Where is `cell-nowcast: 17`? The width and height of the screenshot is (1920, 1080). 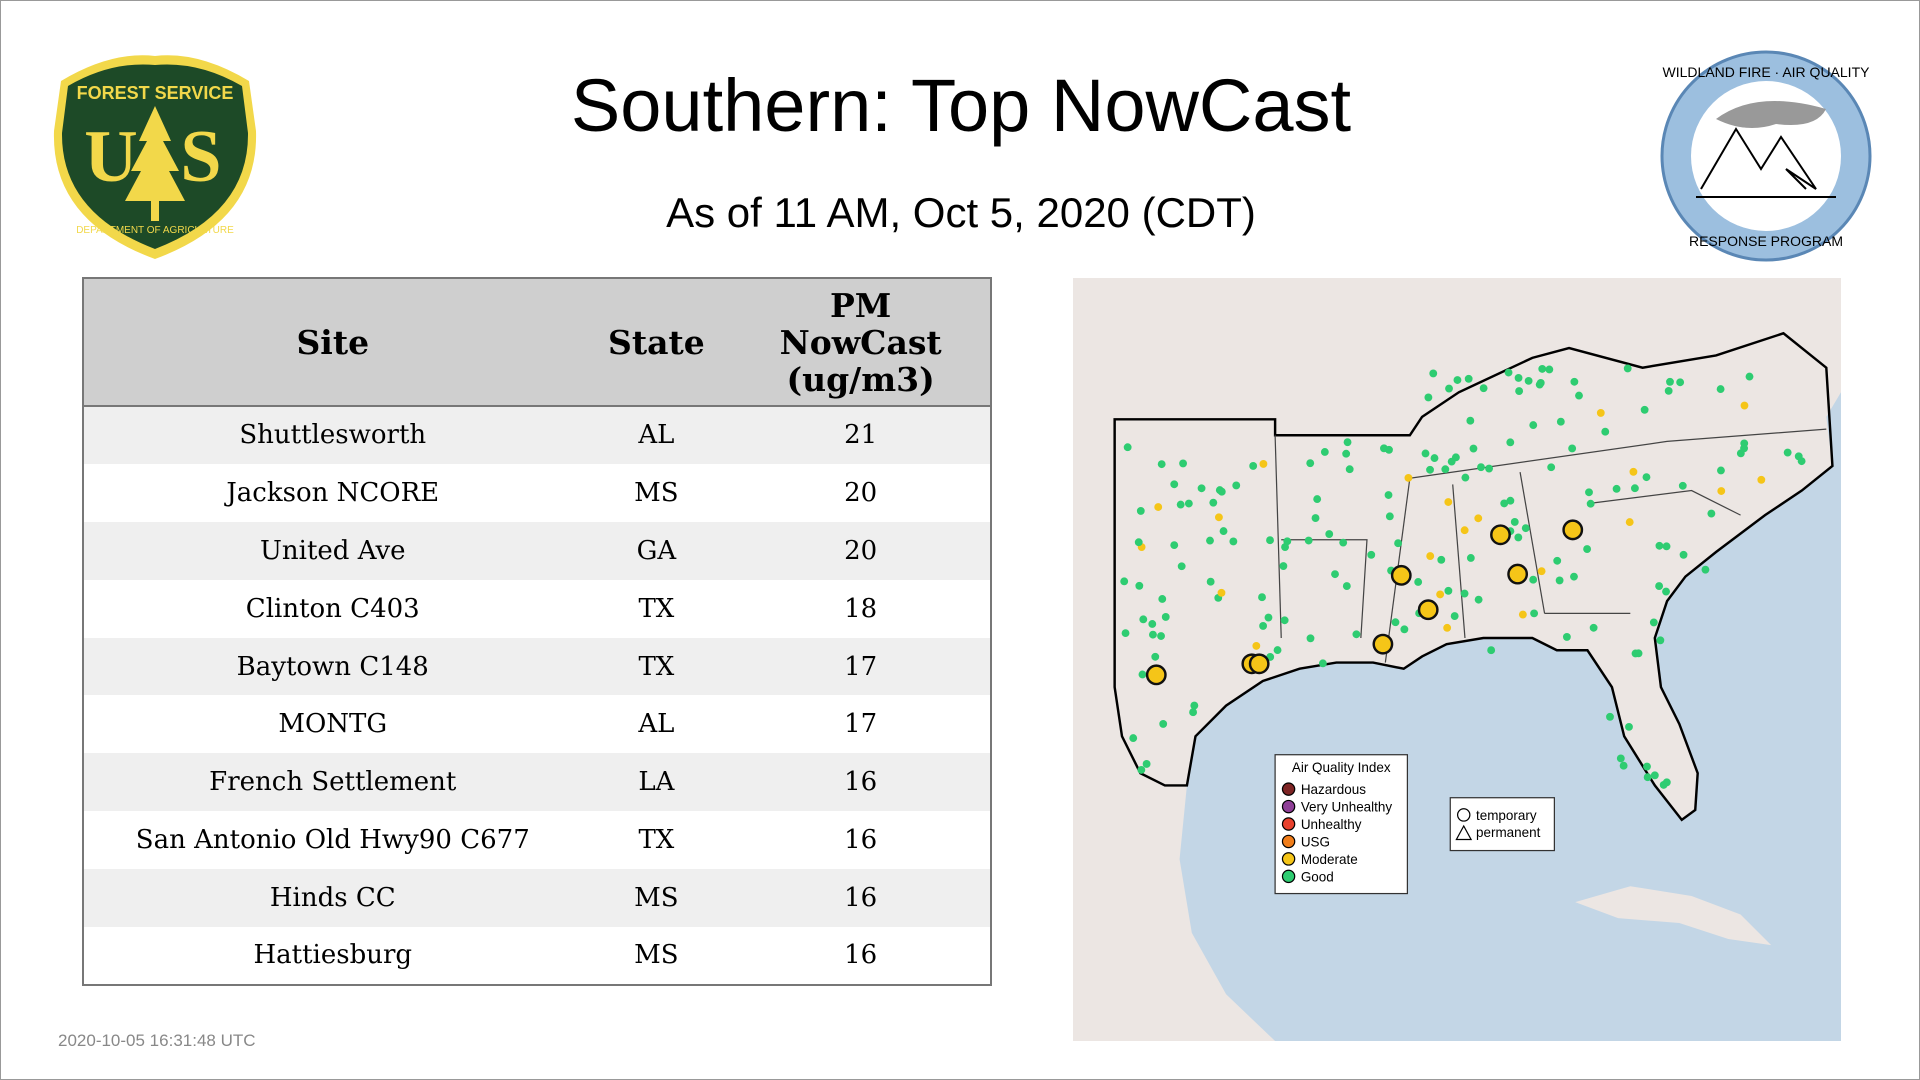
cell-nowcast: 17 is located at coordinates (861, 724).